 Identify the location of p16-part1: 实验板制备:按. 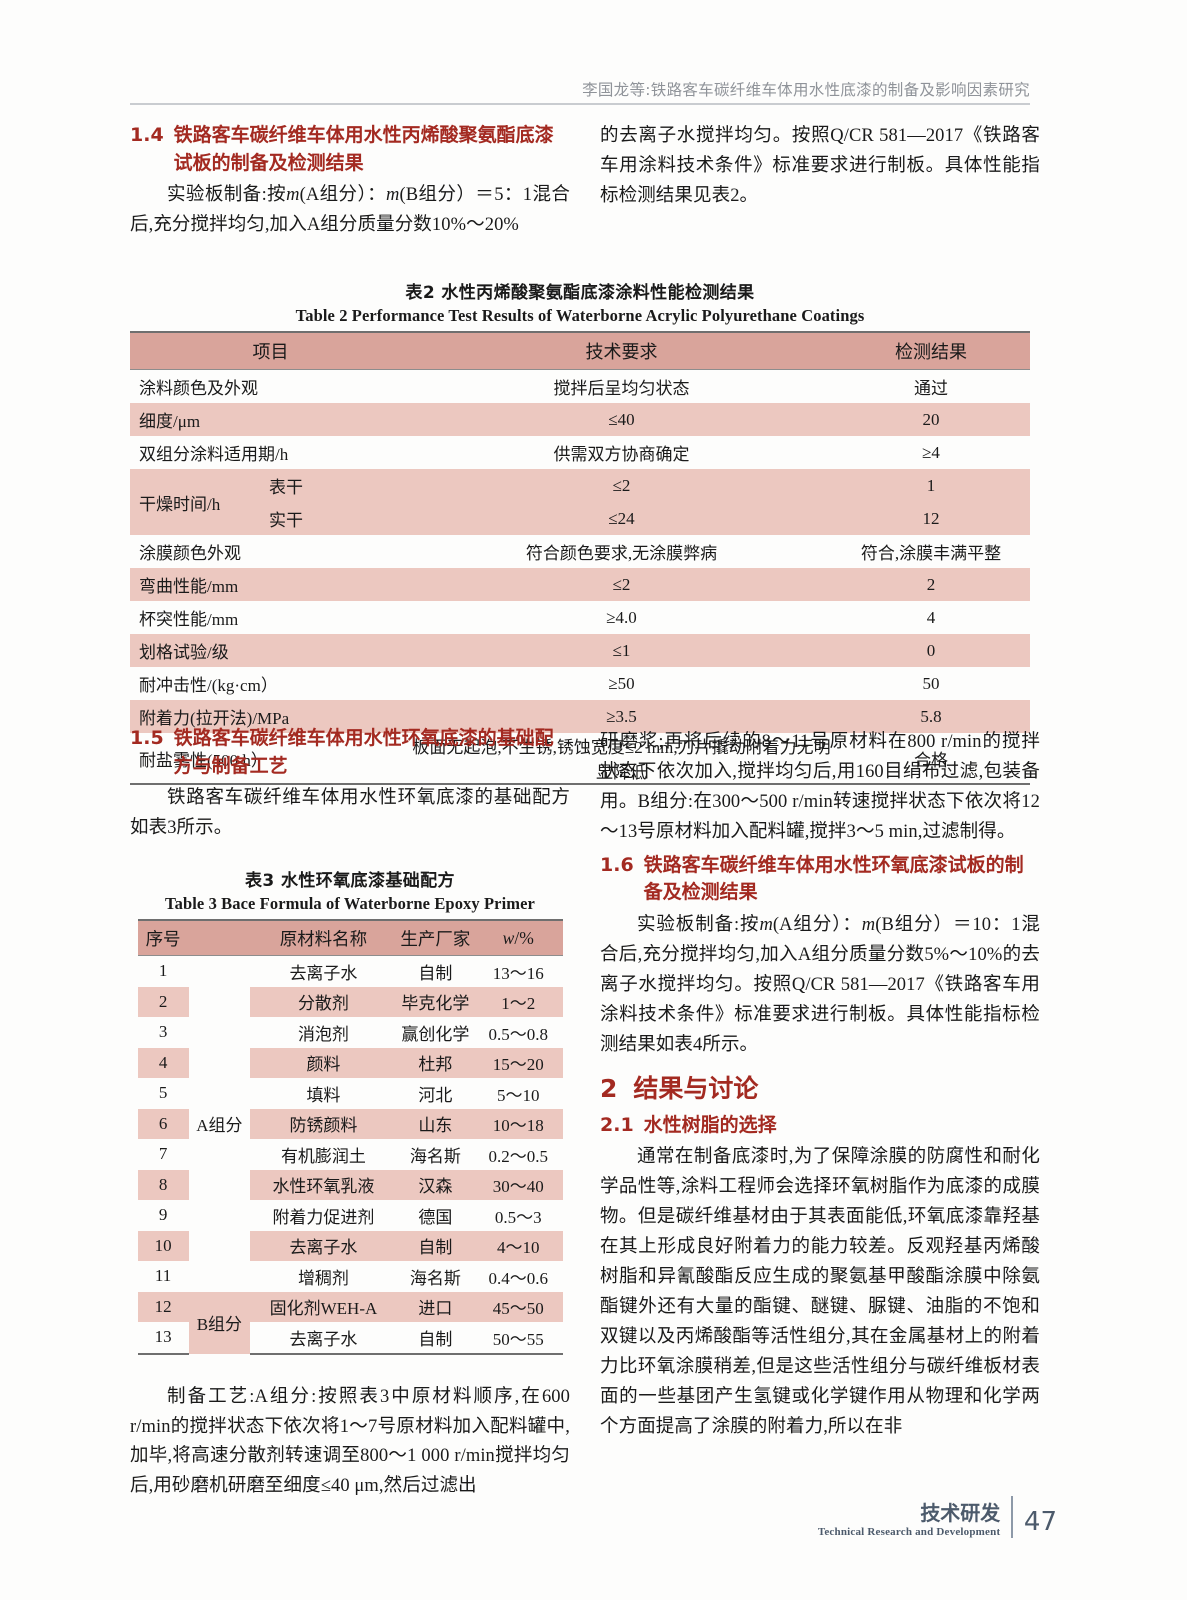
(698, 924).